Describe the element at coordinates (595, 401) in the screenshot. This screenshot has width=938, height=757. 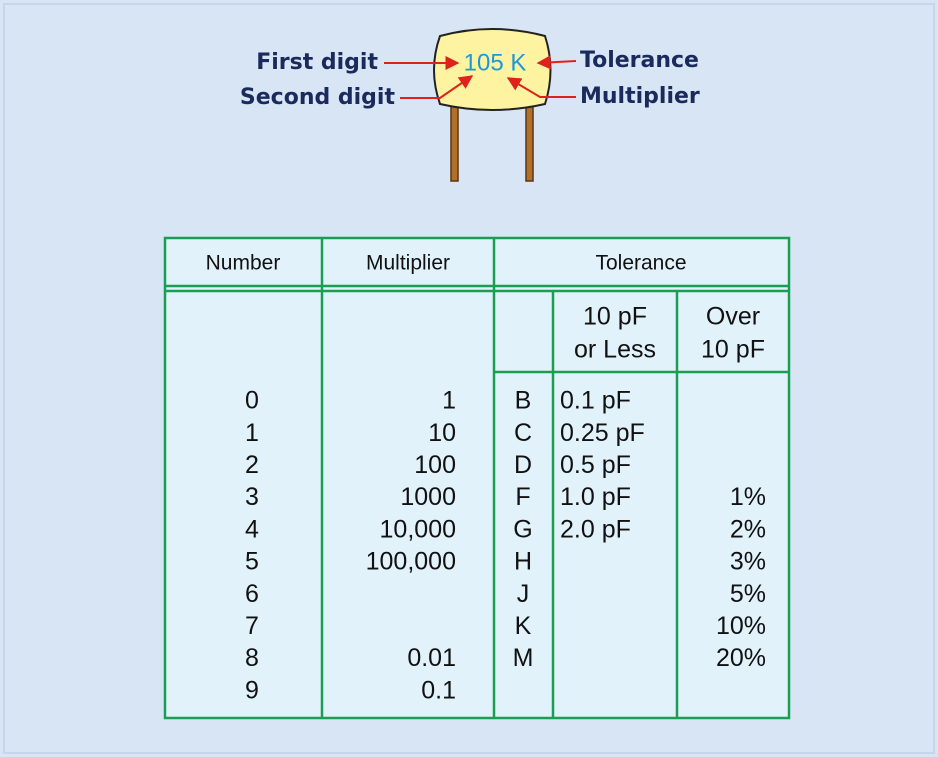
I see `tolerance-small: 0.1 pF` at that location.